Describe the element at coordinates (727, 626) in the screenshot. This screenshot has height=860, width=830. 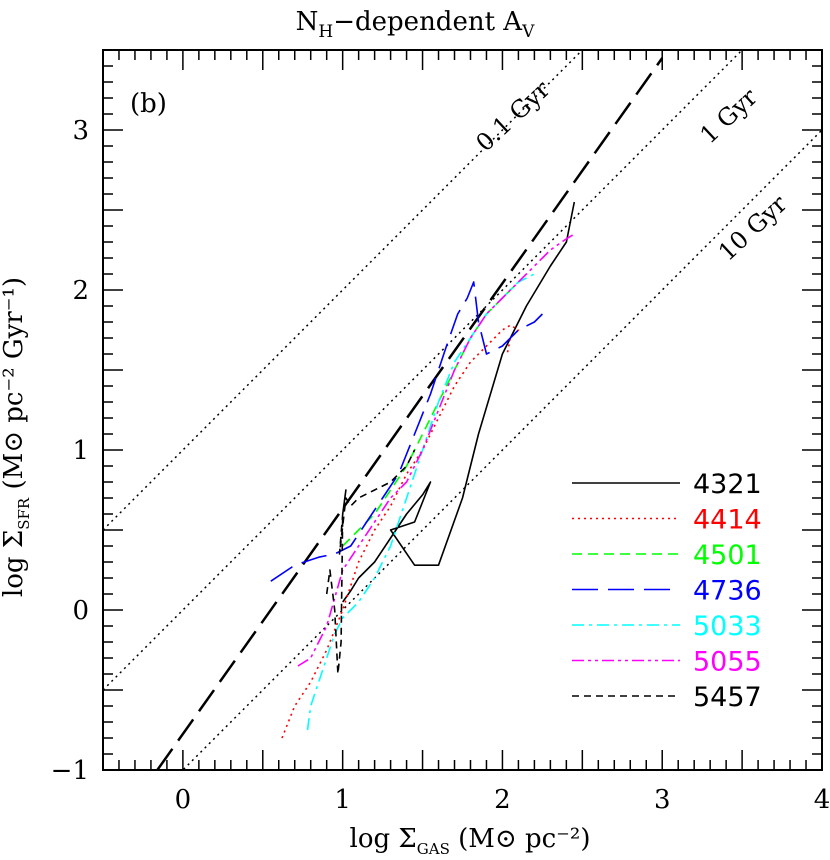
I see `legend-label: 5033` at that location.